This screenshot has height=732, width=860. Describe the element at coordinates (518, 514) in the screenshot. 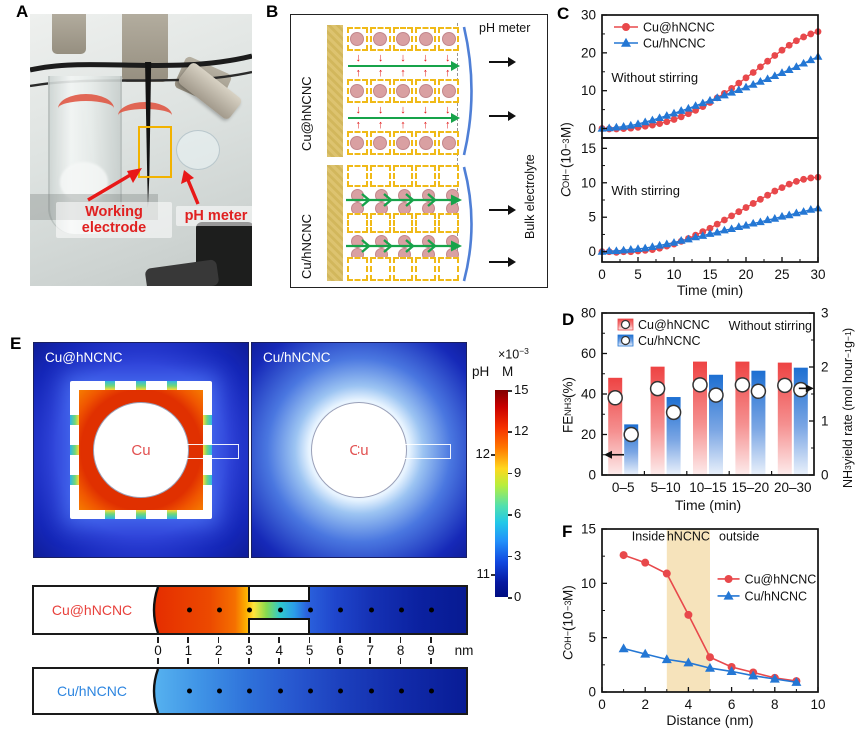

I see `colorbar-m-tick: 6` at that location.